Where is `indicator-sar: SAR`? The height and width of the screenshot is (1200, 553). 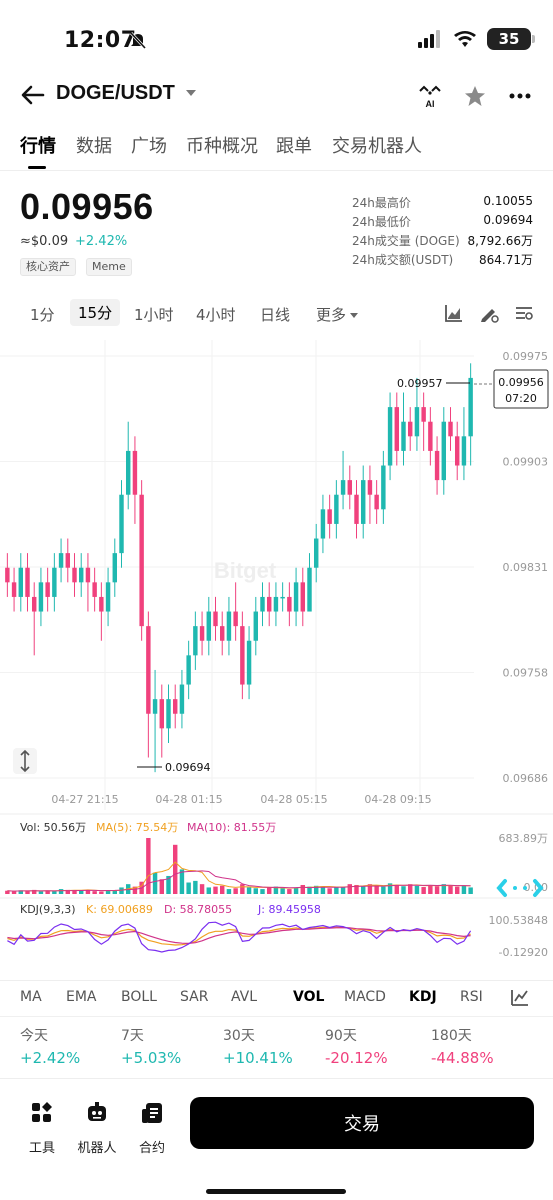 indicator-sar: SAR is located at coordinates (194, 997).